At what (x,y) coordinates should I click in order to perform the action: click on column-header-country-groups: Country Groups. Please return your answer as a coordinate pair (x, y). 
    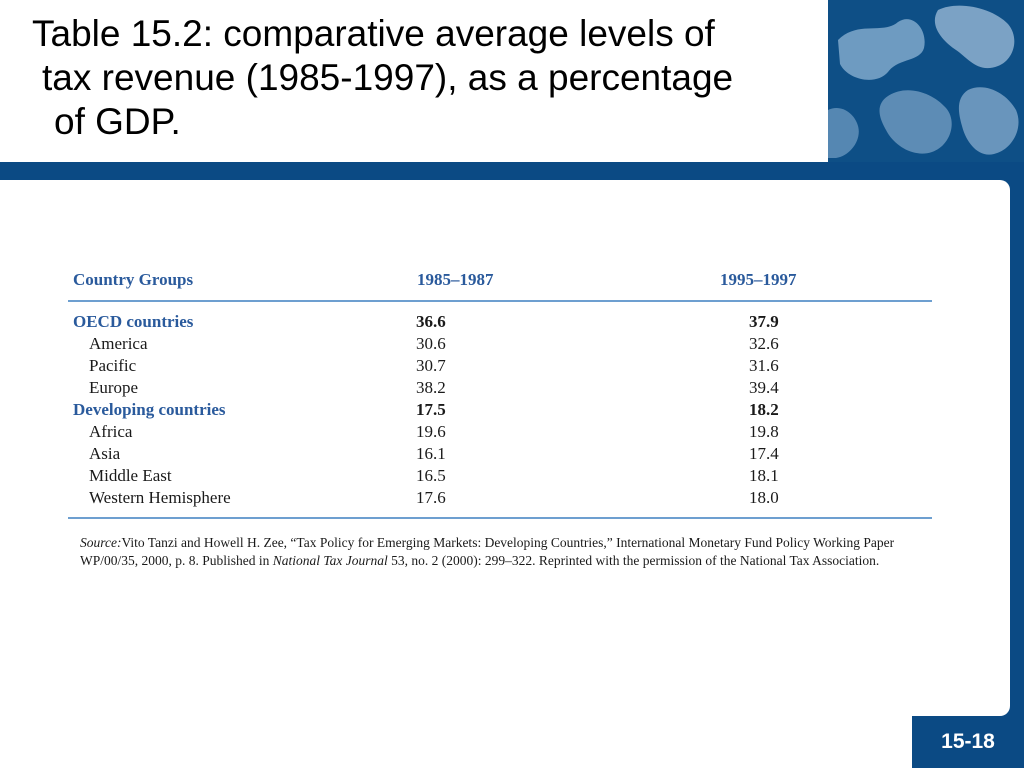
    Looking at the image, I should click on (133, 279).